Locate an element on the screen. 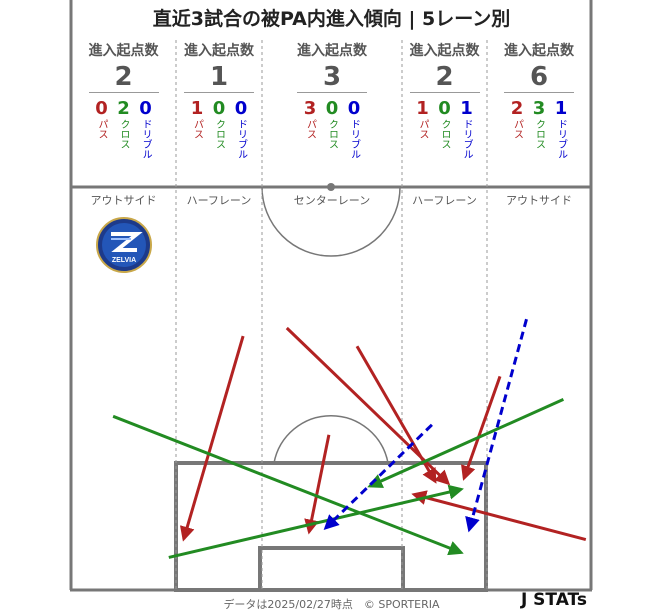  pass-count: 0 is located at coordinates (101, 108).